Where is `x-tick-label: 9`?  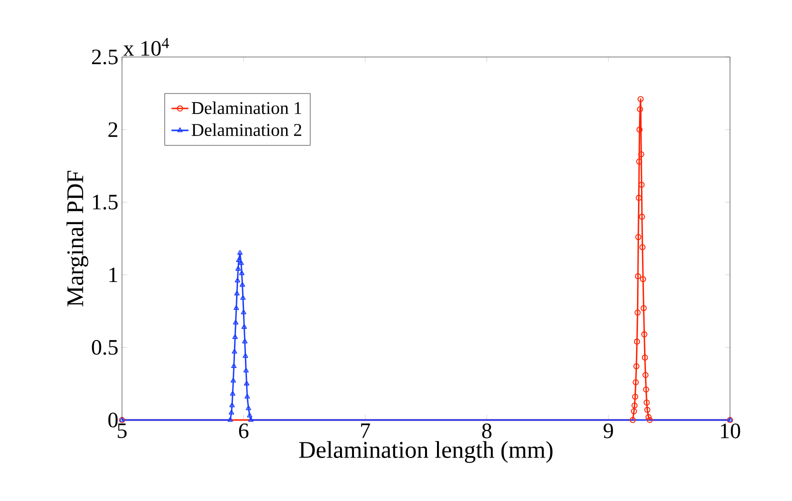 x-tick-label: 9 is located at coordinates (608, 431).